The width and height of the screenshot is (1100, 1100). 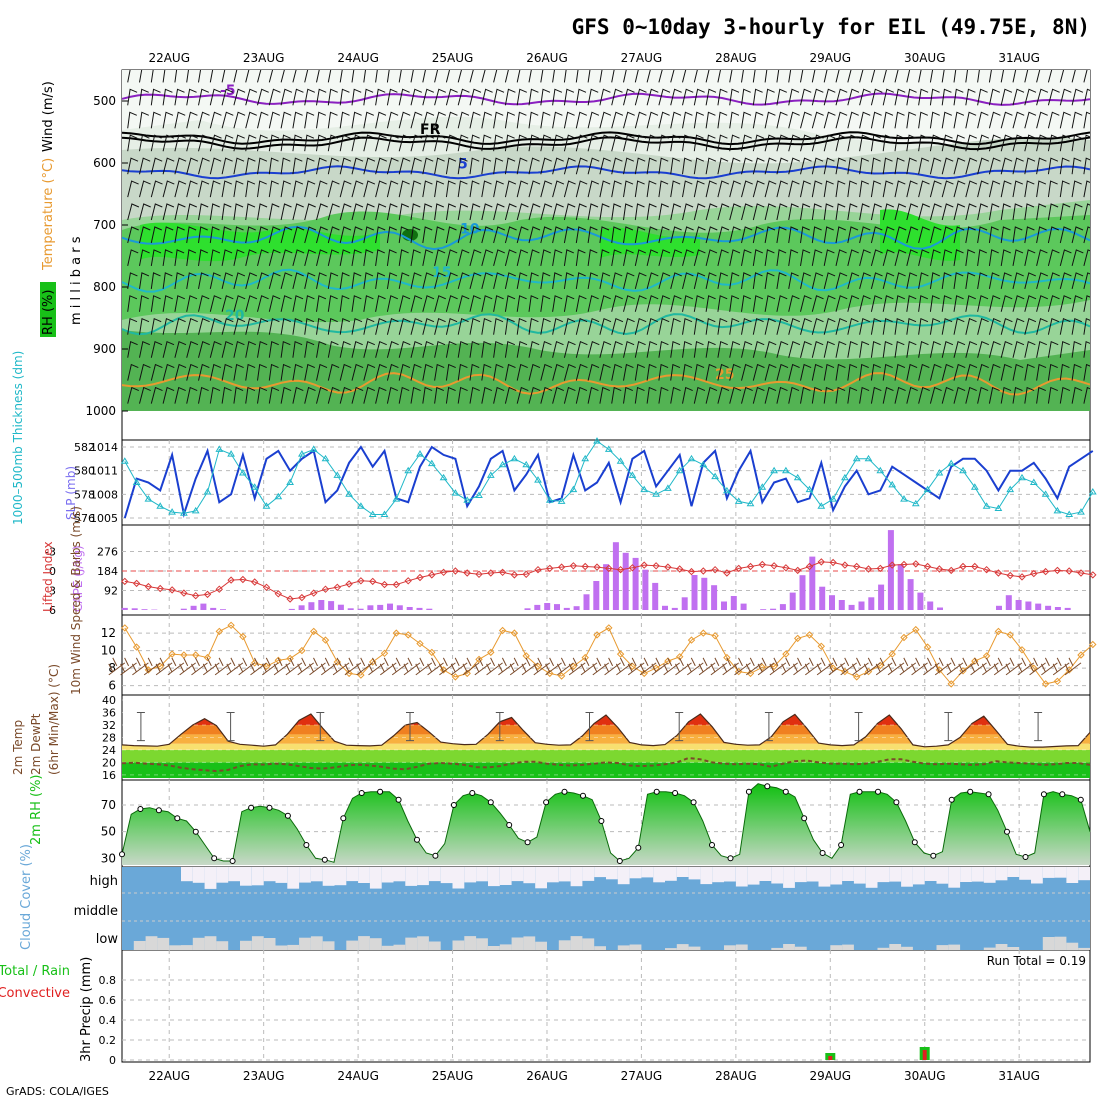 I want to click on date-bottom-26AUG: 26AUG, so click(x=547, y=1076).